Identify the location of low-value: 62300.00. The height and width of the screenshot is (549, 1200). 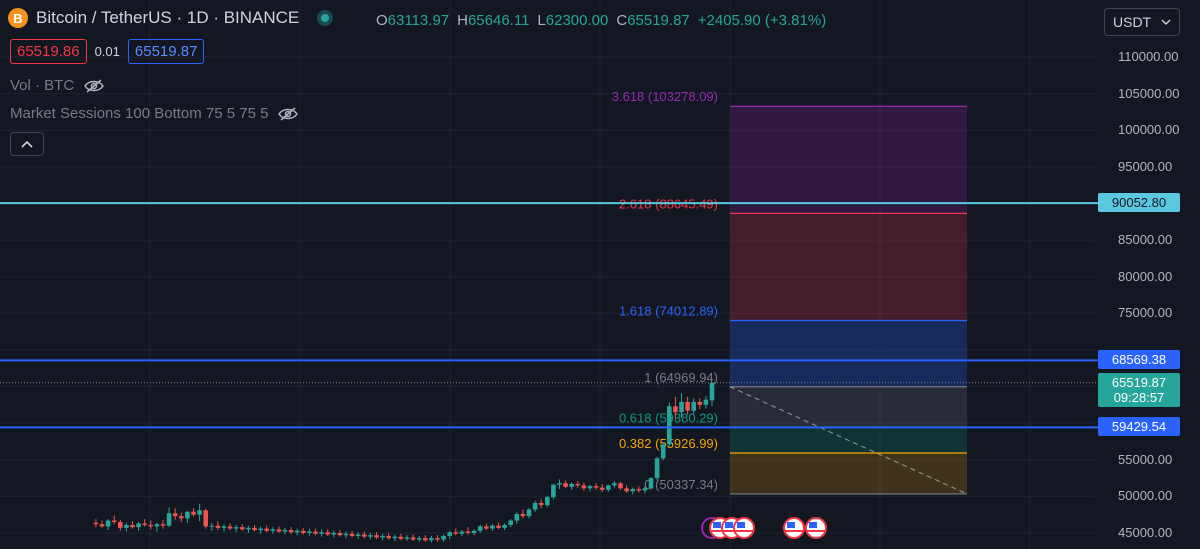
(577, 20).